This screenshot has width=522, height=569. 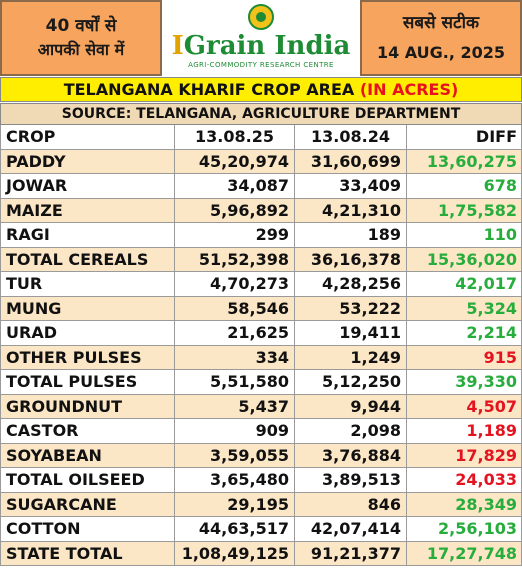 What do you see at coordinates (464, 333) in the screenshot?
I see `area-diff: 2,214` at bounding box center [464, 333].